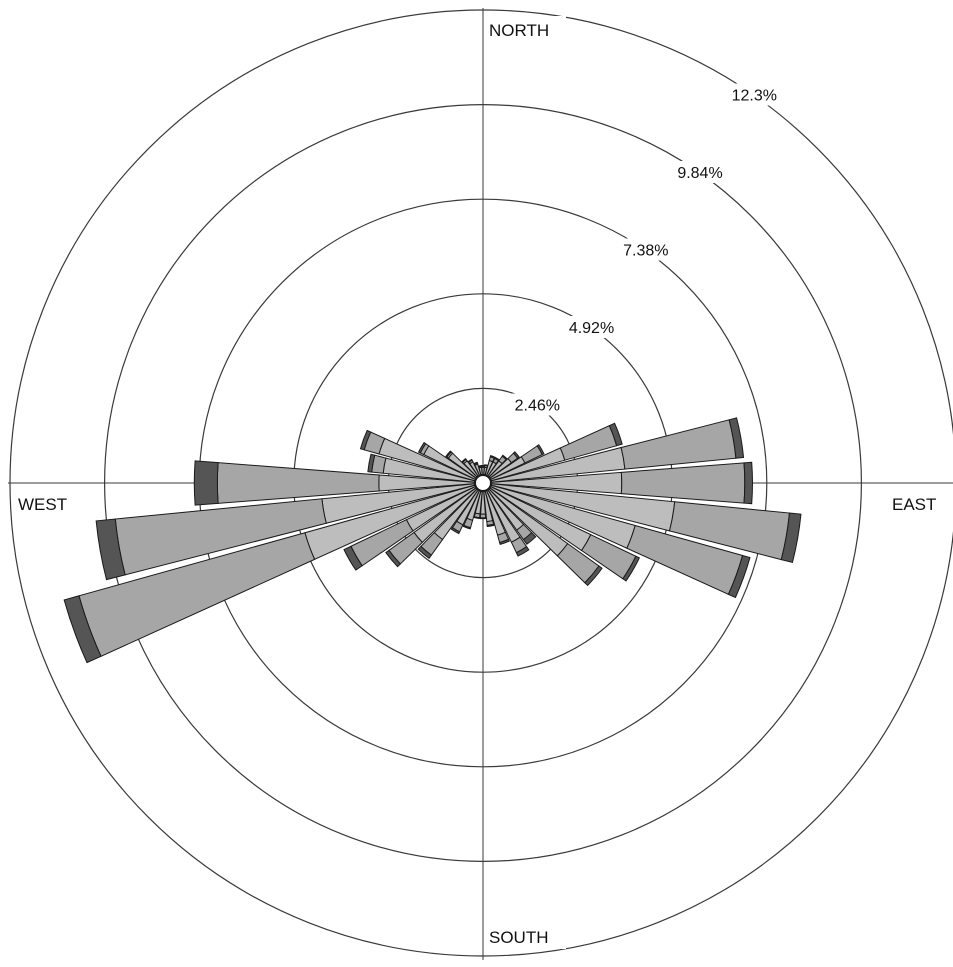 The width and height of the screenshot is (953, 967). I want to click on east-label: EAST, so click(914, 504).